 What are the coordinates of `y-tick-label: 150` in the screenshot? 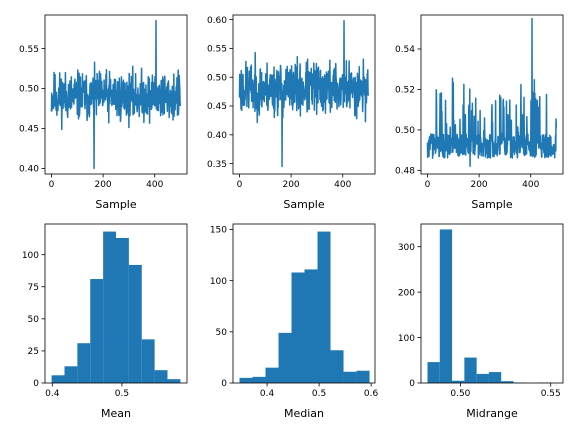 It's located at (218, 231).